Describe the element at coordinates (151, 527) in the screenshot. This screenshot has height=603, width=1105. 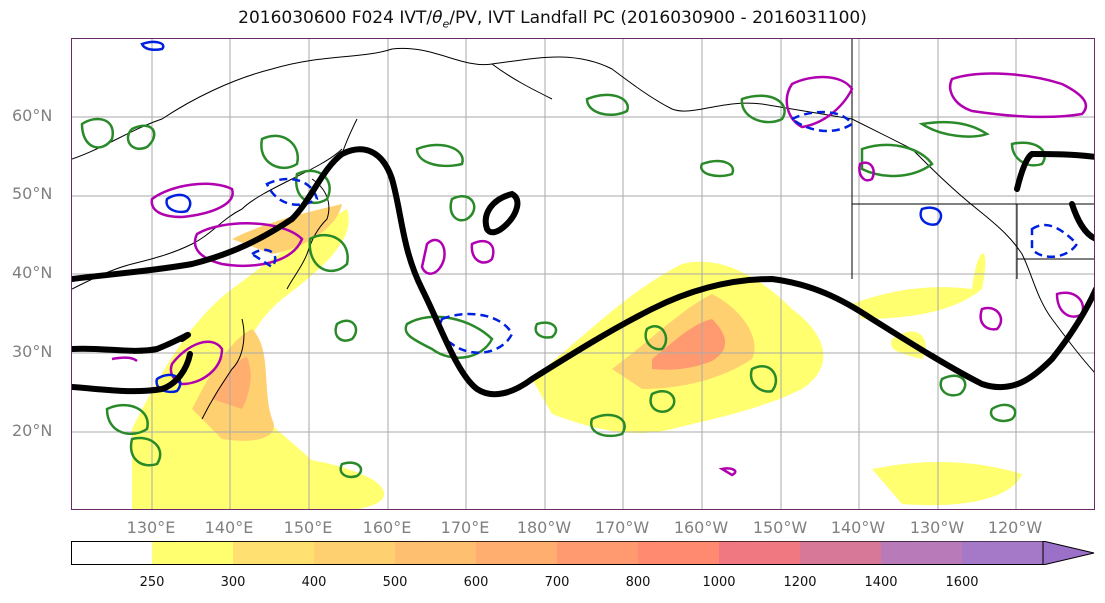
I see `lon-label-130e: 130°E` at that location.